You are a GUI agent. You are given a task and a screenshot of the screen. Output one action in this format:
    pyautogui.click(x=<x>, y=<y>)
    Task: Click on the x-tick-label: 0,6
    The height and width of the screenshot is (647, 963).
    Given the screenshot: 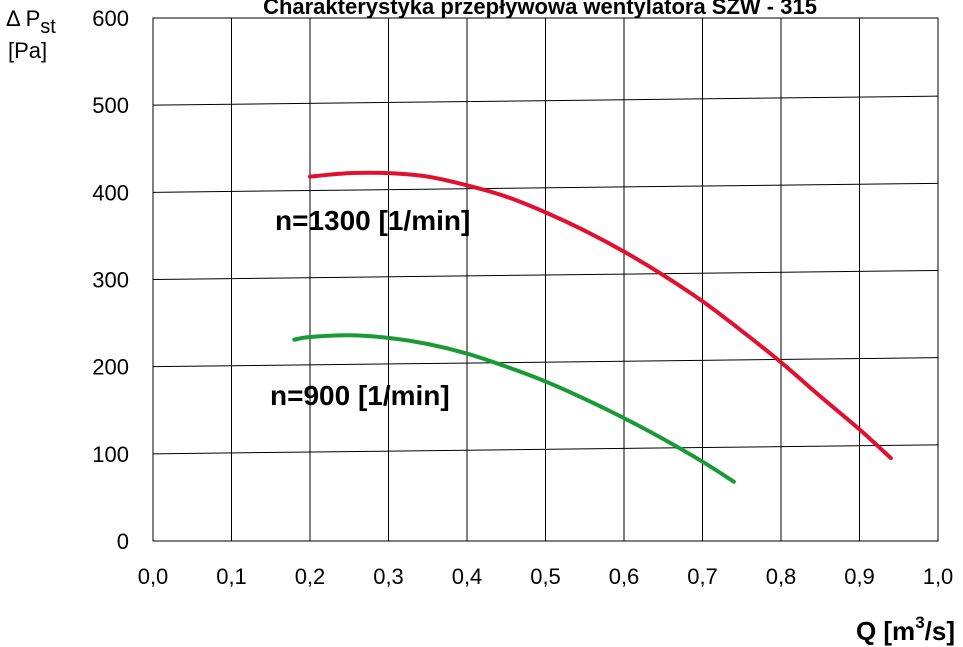 What is the action you would take?
    pyautogui.click(x=624, y=576)
    